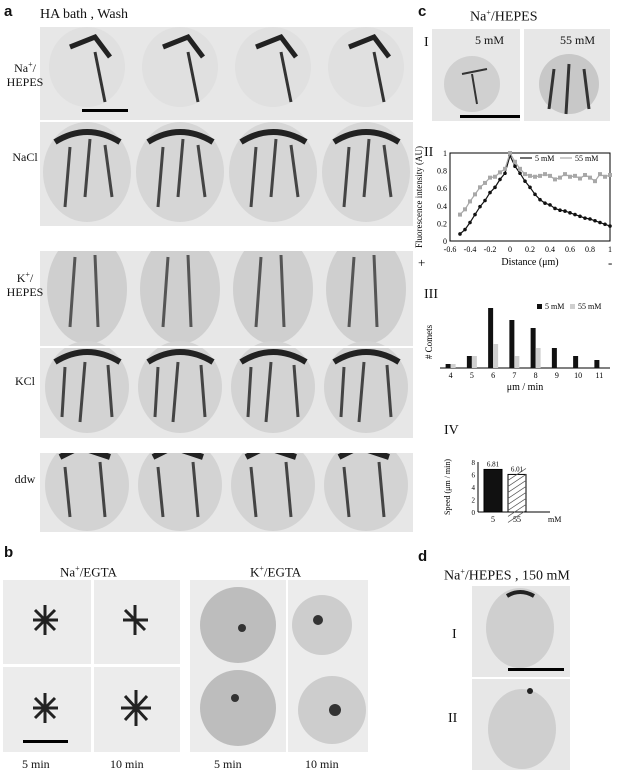  What do you see at coordinates (557, 375) in the screenshot?
I see `x-tick-label: 9` at bounding box center [557, 375].